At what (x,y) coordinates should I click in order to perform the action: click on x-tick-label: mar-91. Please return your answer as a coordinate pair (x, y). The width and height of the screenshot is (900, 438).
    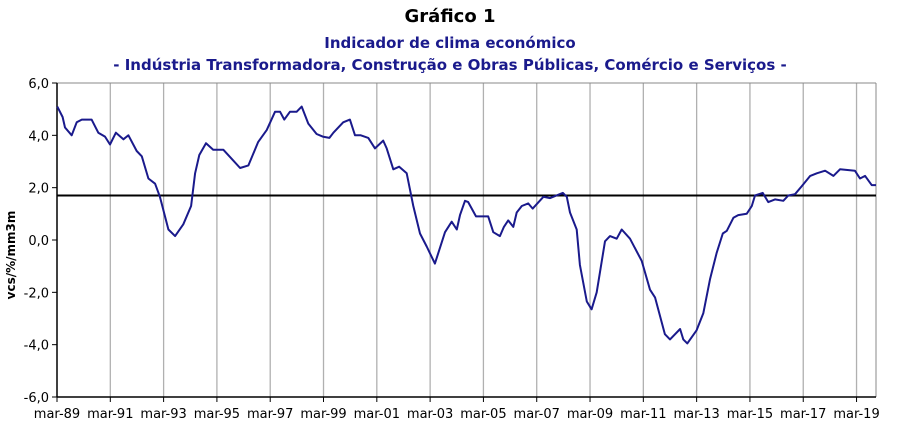
    Looking at the image, I should click on (110, 414).